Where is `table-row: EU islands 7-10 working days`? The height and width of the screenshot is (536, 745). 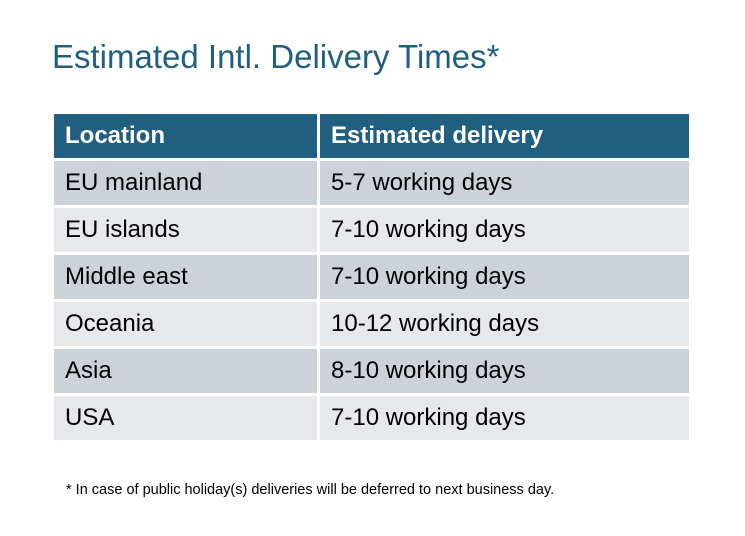
table-row: EU islands 7-10 working days is located at coordinates (371, 230).